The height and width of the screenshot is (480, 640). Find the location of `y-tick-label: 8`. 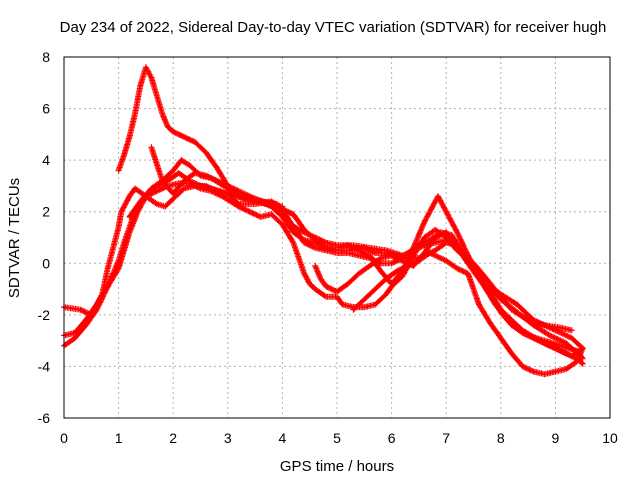

y-tick-label: 8 is located at coordinates (46, 57).